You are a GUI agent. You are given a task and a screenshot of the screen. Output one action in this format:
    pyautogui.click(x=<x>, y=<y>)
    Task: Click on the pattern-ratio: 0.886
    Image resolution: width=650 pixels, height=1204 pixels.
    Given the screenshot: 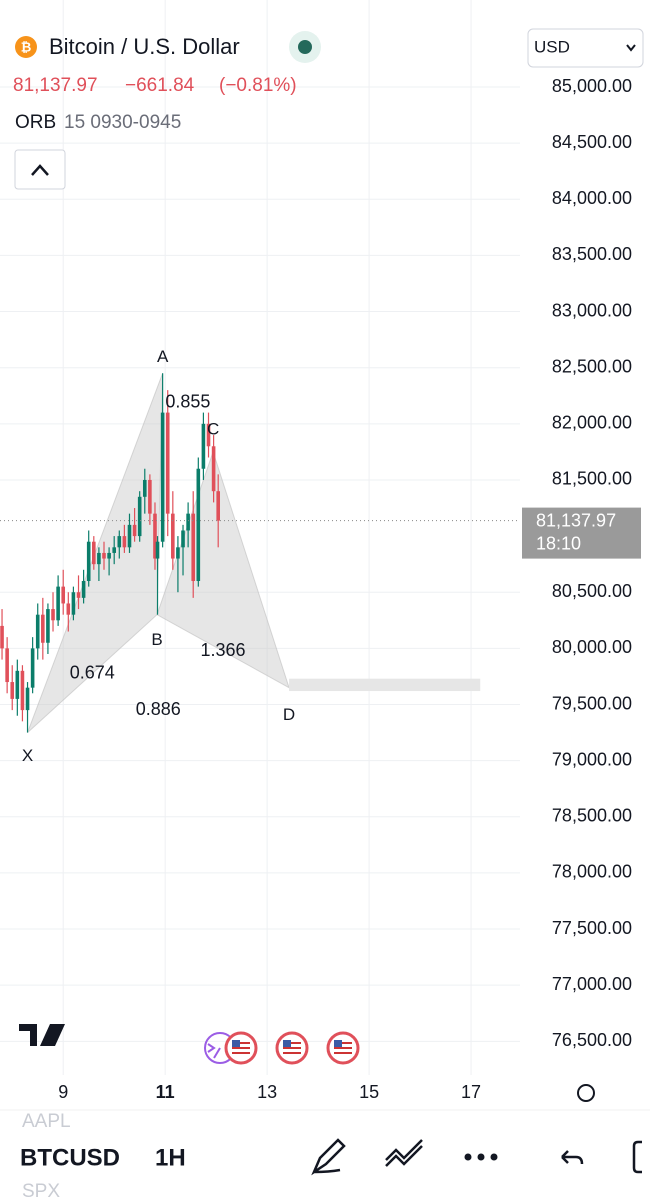 What is the action you would take?
    pyautogui.click(x=158, y=709)
    